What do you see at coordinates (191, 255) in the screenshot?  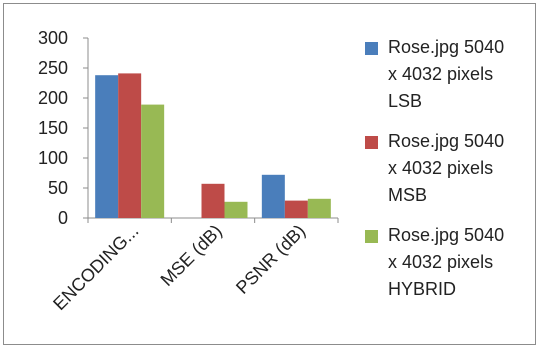 I see `x-category-label: MSE (dB)` at bounding box center [191, 255].